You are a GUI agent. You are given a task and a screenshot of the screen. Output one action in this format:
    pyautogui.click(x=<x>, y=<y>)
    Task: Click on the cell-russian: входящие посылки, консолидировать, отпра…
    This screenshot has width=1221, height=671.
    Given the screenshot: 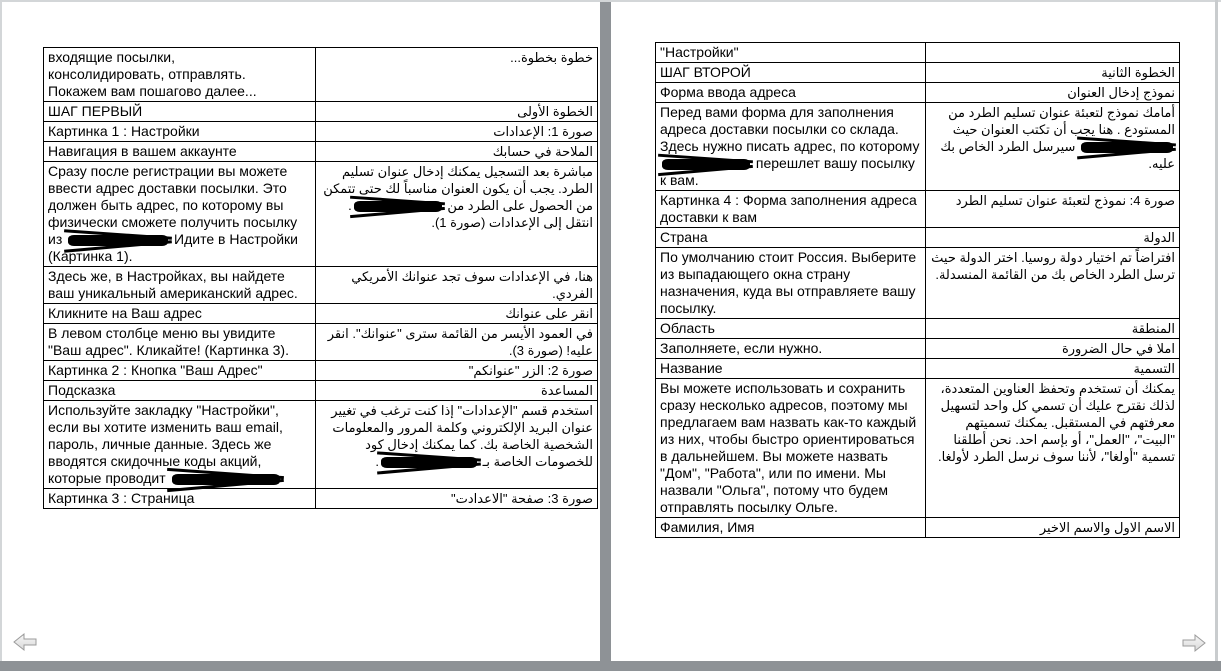 What is the action you would take?
    pyautogui.click(x=179, y=74)
    